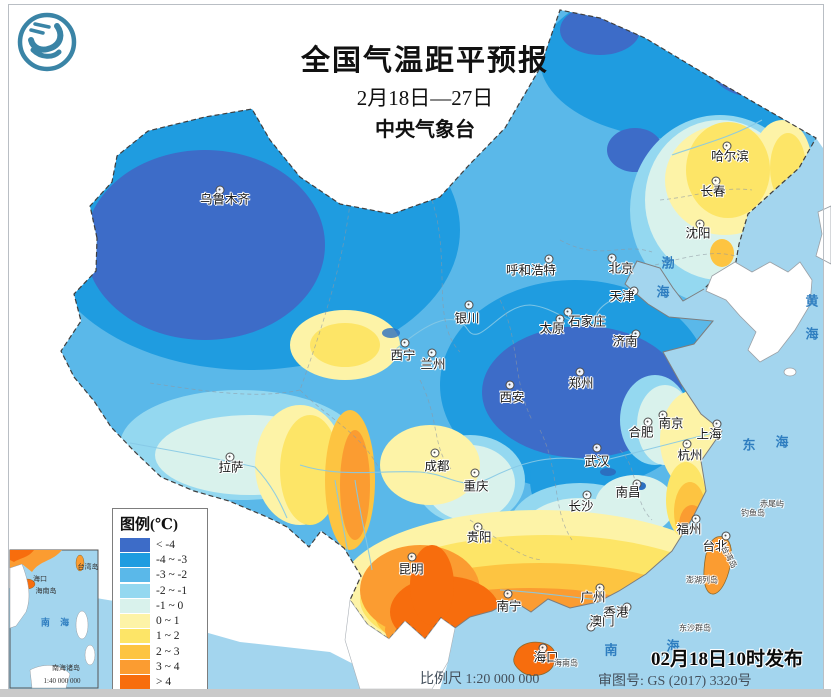 The height and width of the screenshot is (697, 831). Describe the element at coordinates (424, 61) in the screenshot. I see `page-title: 全国气温距平预报` at that location.